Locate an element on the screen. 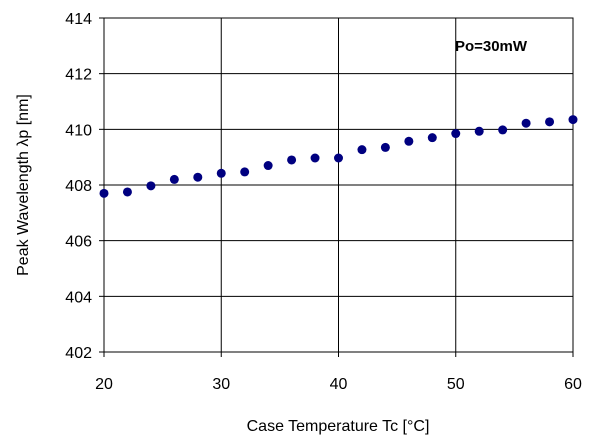 Image resolution: width=597 pixels, height=441 pixels. x-tick-label: 30 is located at coordinates (221, 384).